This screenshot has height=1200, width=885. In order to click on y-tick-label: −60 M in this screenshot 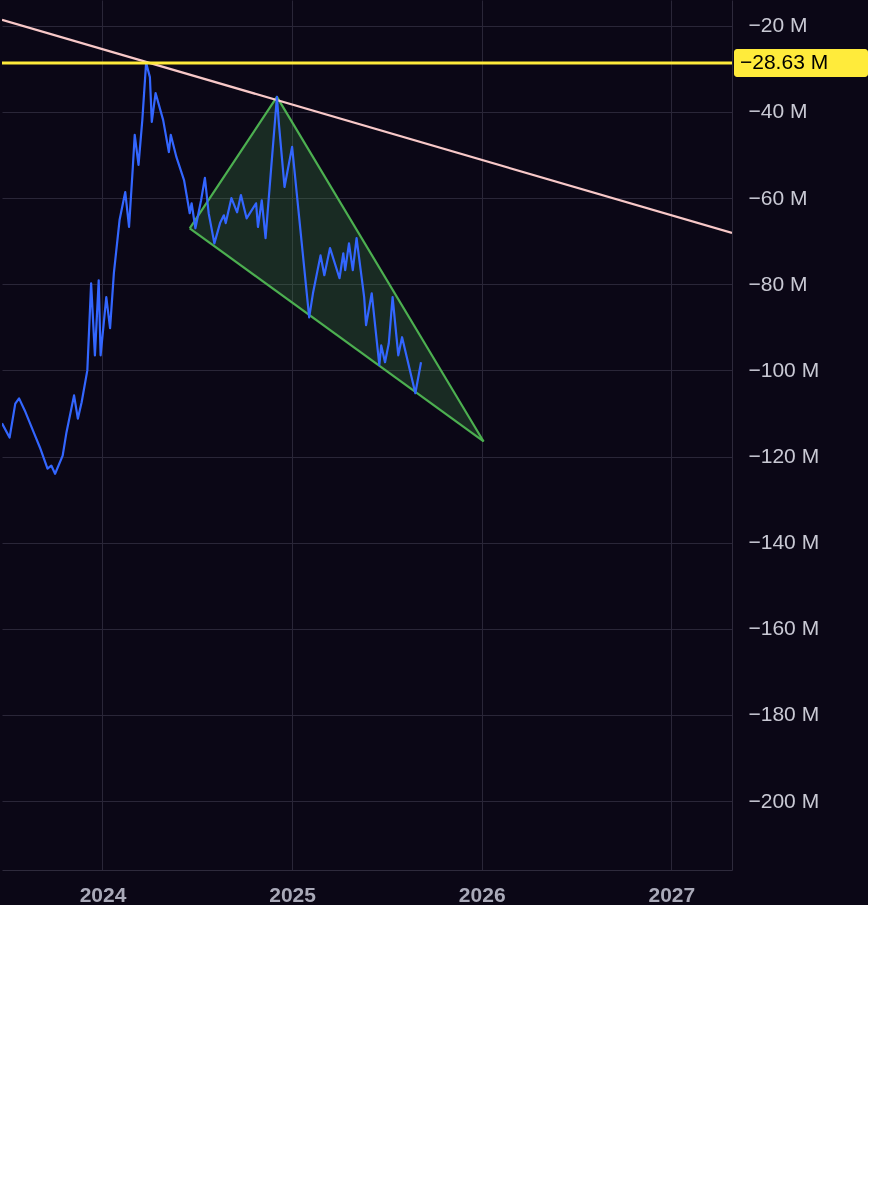, I will do `click(778, 197)`.